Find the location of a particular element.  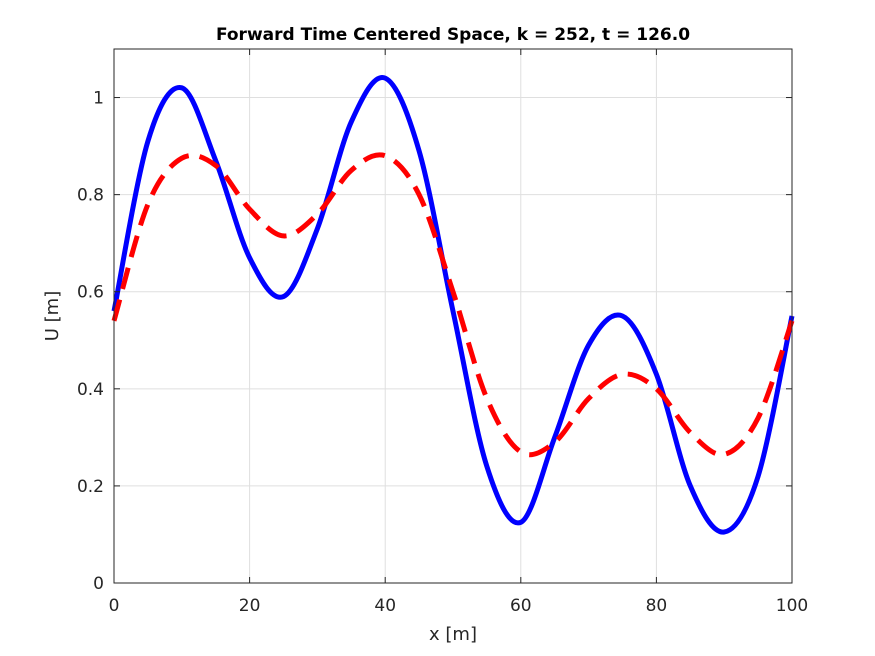

y-tick-label: 0.6 is located at coordinates (90, 293).